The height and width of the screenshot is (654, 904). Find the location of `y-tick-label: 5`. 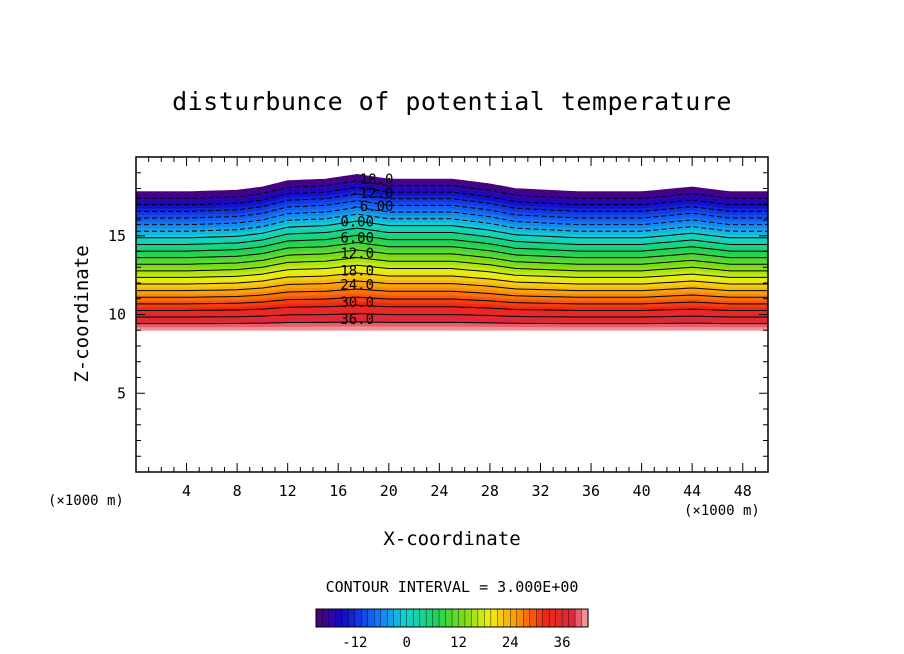

y-tick-label: 5 is located at coordinates (121, 393).